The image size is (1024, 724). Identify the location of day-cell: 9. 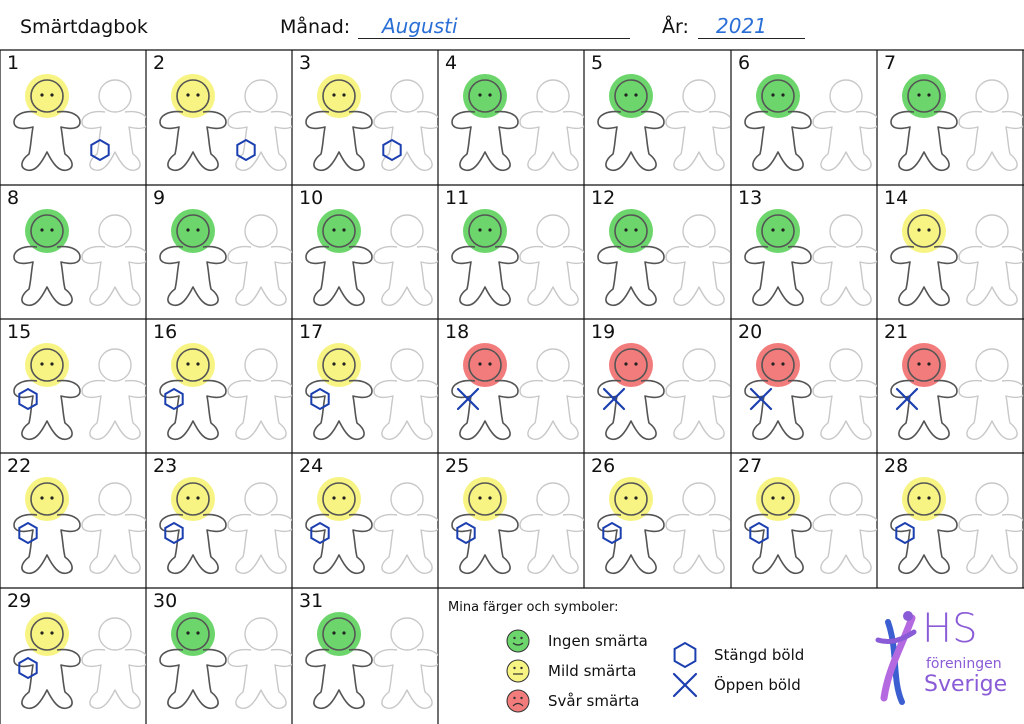
(219, 252).